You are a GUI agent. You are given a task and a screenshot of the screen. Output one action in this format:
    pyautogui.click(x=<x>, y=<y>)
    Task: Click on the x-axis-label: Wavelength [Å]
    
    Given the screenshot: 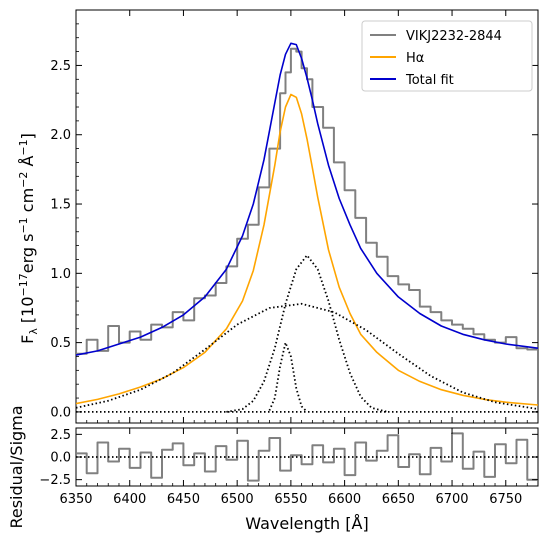 What is the action you would take?
    pyautogui.click(x=306, y=523)
    